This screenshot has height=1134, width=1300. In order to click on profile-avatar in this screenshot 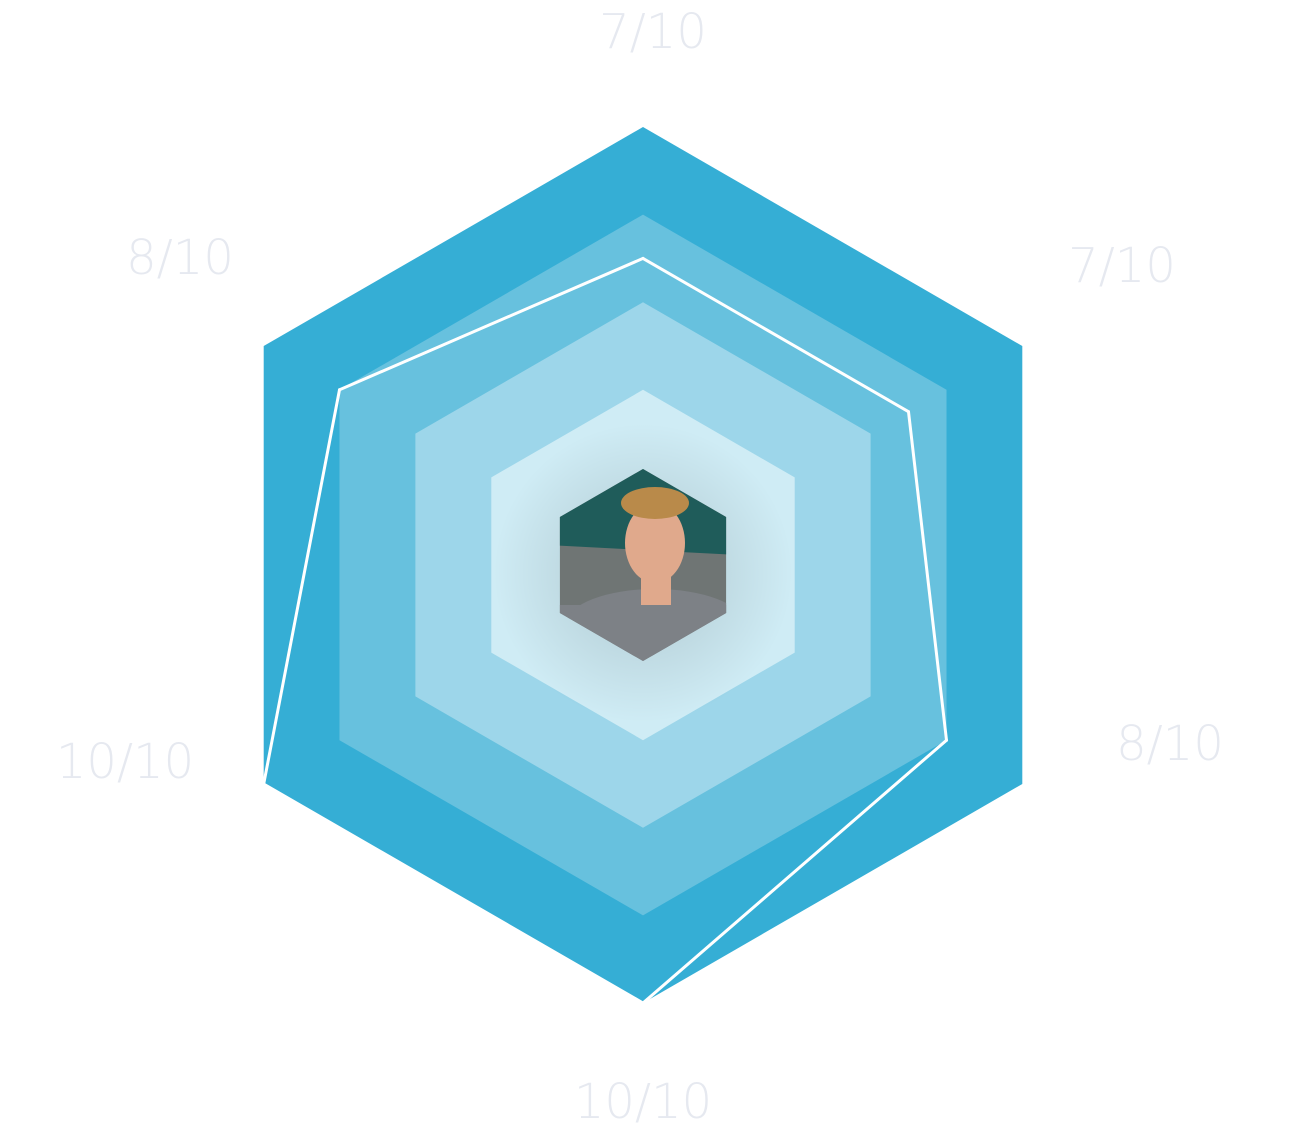, I will do `click(643, 573)`.